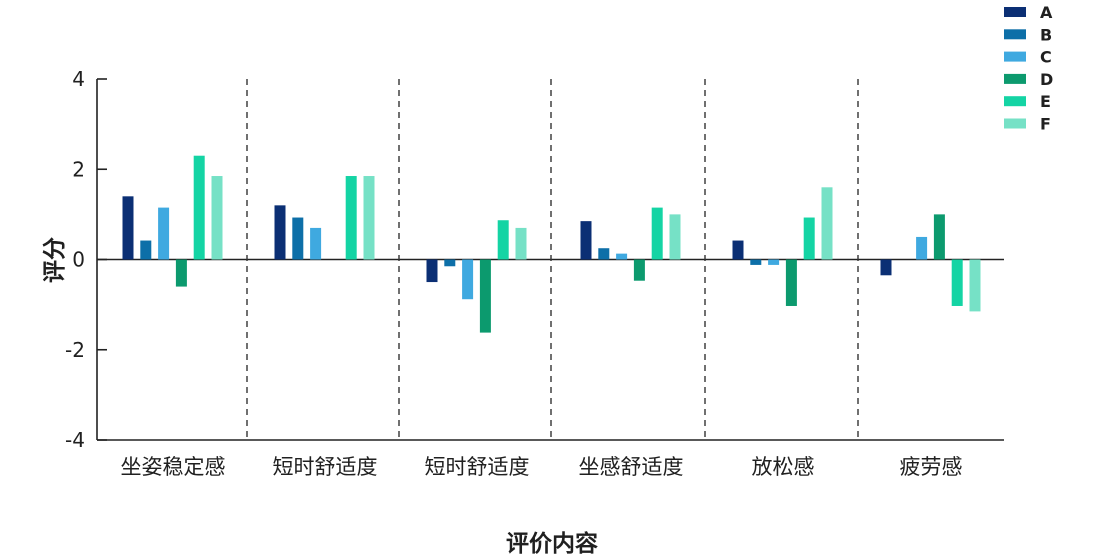 The width and height of the screenshot is (1120, 560). I want to click on x-tick-label: 疲劳感, so click(931, 467).